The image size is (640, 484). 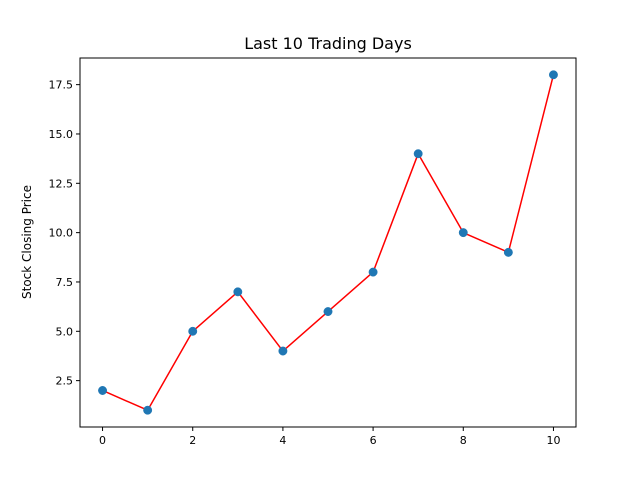 What do you see at coordinates (102, 440) in the screenshot?
I see `x-tick-label: 0` at bounding box center [102, 440].